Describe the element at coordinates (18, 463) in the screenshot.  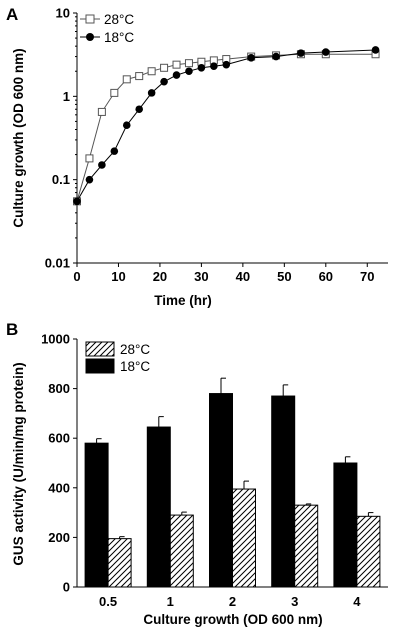
I see `chart-b-ylabel: GUS activity (U/min/mg protein)` at that location.